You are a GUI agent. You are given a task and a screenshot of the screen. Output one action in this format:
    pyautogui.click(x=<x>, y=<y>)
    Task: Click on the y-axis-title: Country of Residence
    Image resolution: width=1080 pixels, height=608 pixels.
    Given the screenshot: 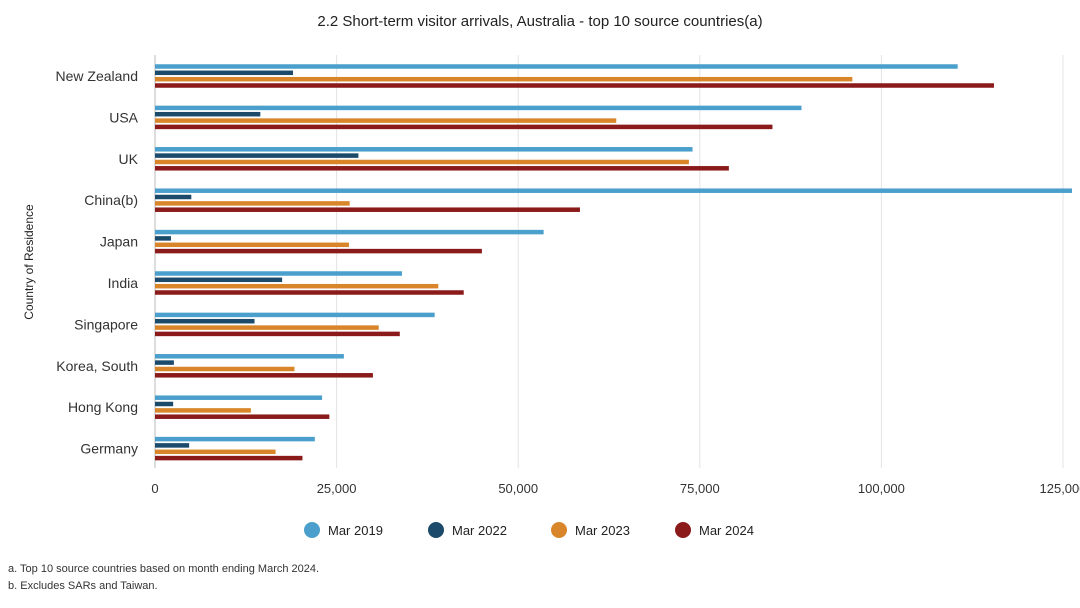 What is the action you would take?
    pyautogui.click(x=29, y=262)
    